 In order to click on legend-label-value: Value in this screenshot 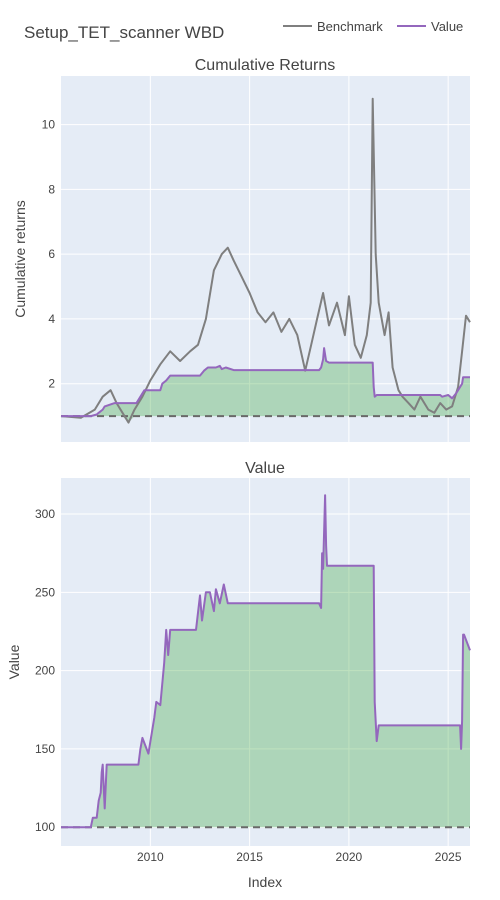, I will do `click(447, 26)`.